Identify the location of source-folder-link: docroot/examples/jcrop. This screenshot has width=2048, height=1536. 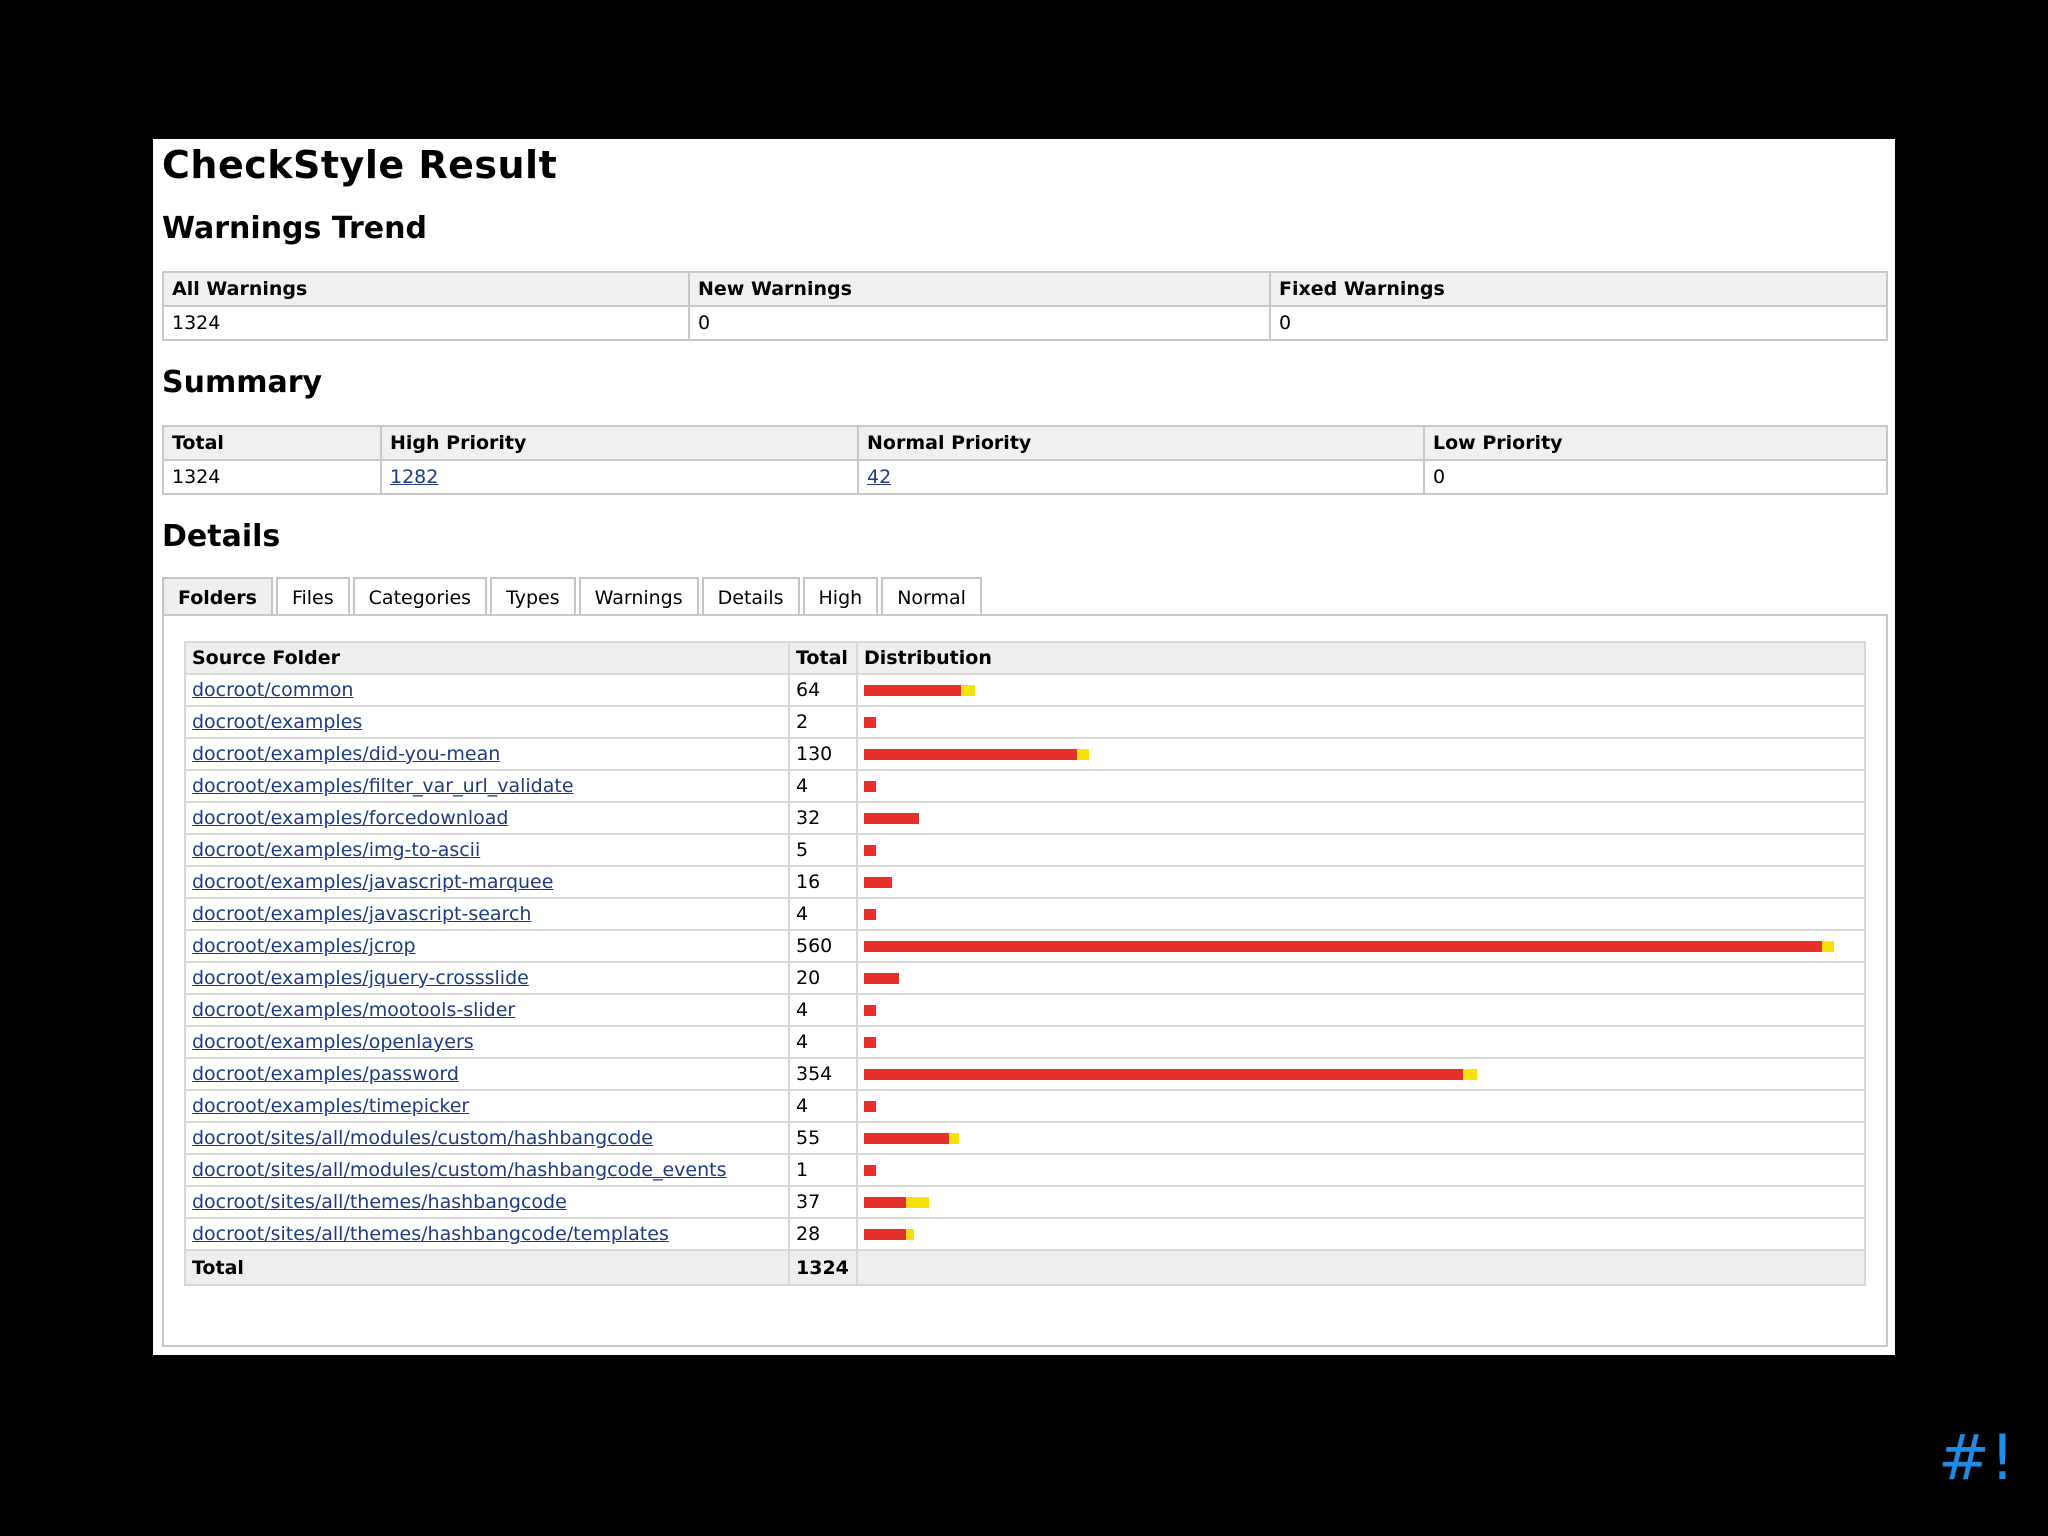
(304, 946).